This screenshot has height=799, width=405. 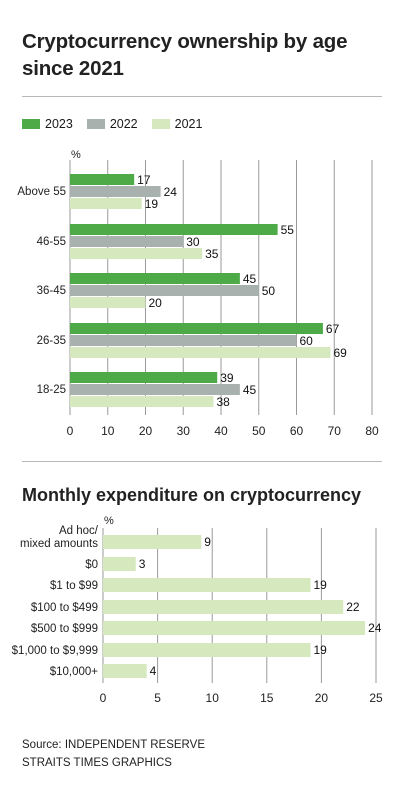 What do you see at coordinates (91, 565) in the screenshot?
I see `category-label: $0` at bounding box center [91, 565].